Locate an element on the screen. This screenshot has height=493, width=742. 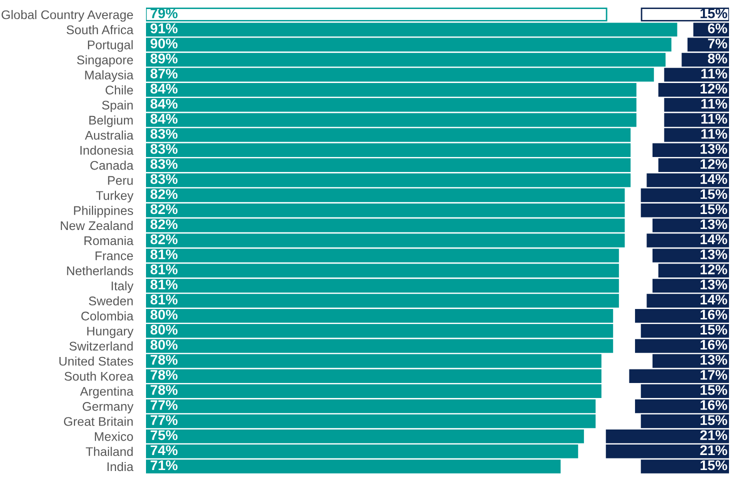
y-tick-label: Canada is located at coordinates (112, 165).